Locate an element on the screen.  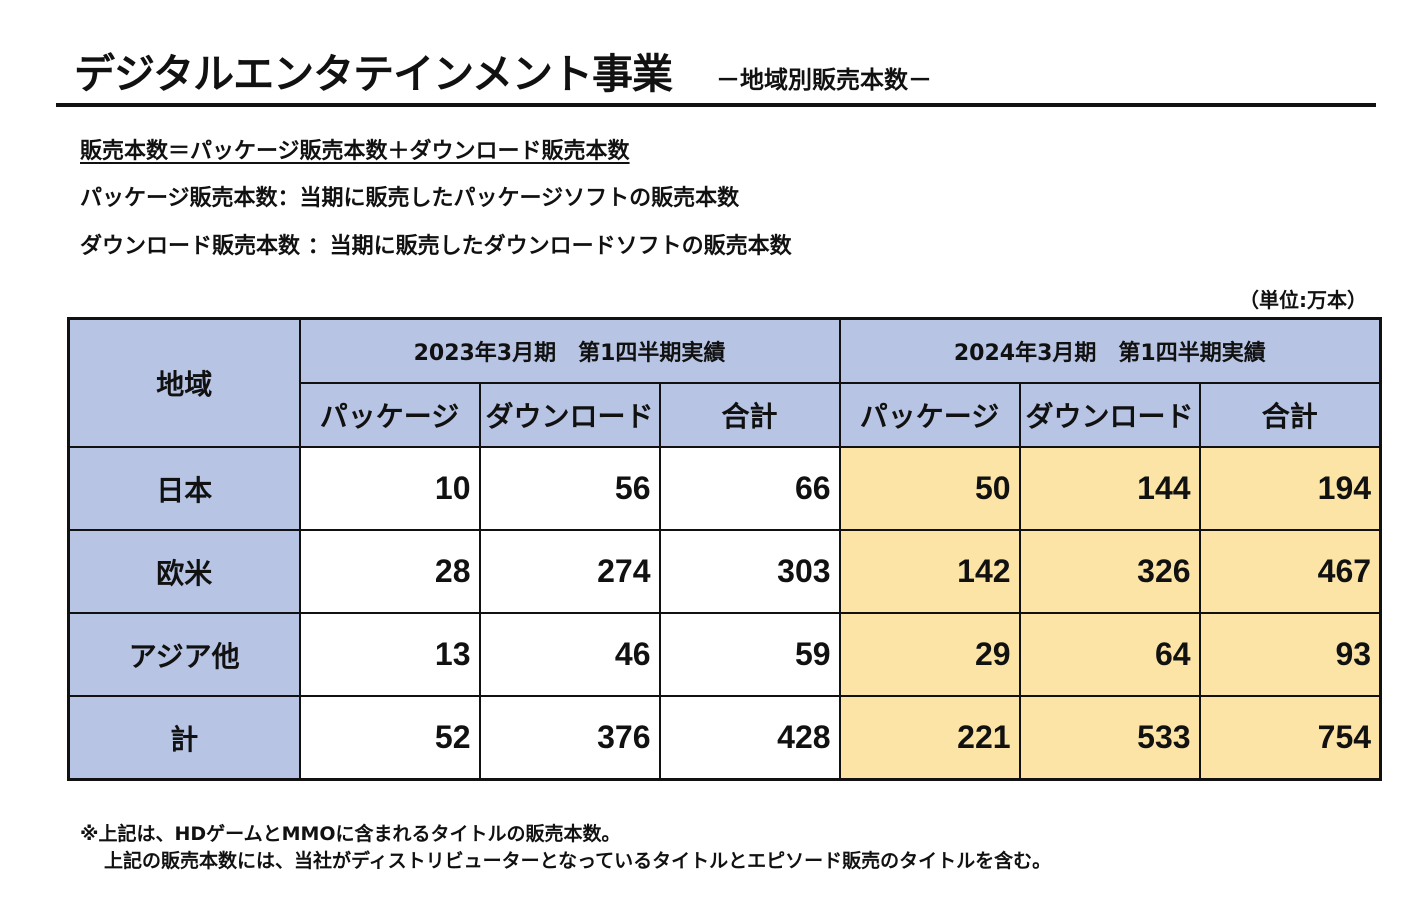
table-row: 欧米 28 274 303 142 326 467 is located at coordinates (724, 571).